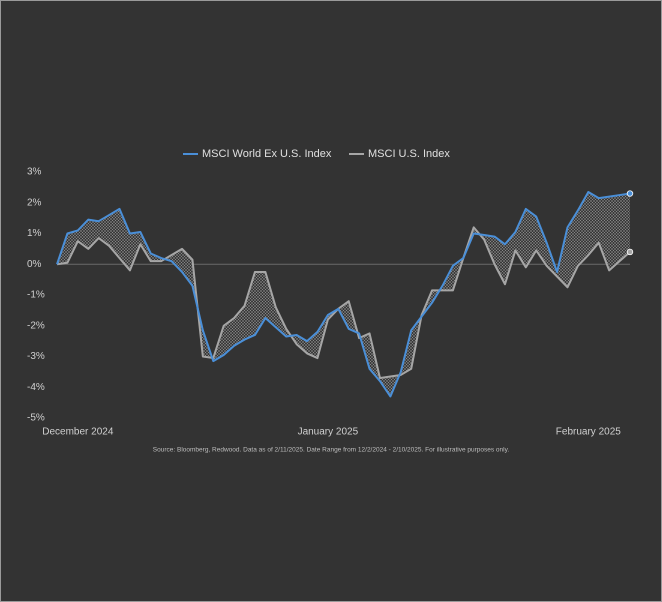 The width and height of the screenshot is (662, 602). I want to click on x-tick-label: January 2025, so click(328, 432).